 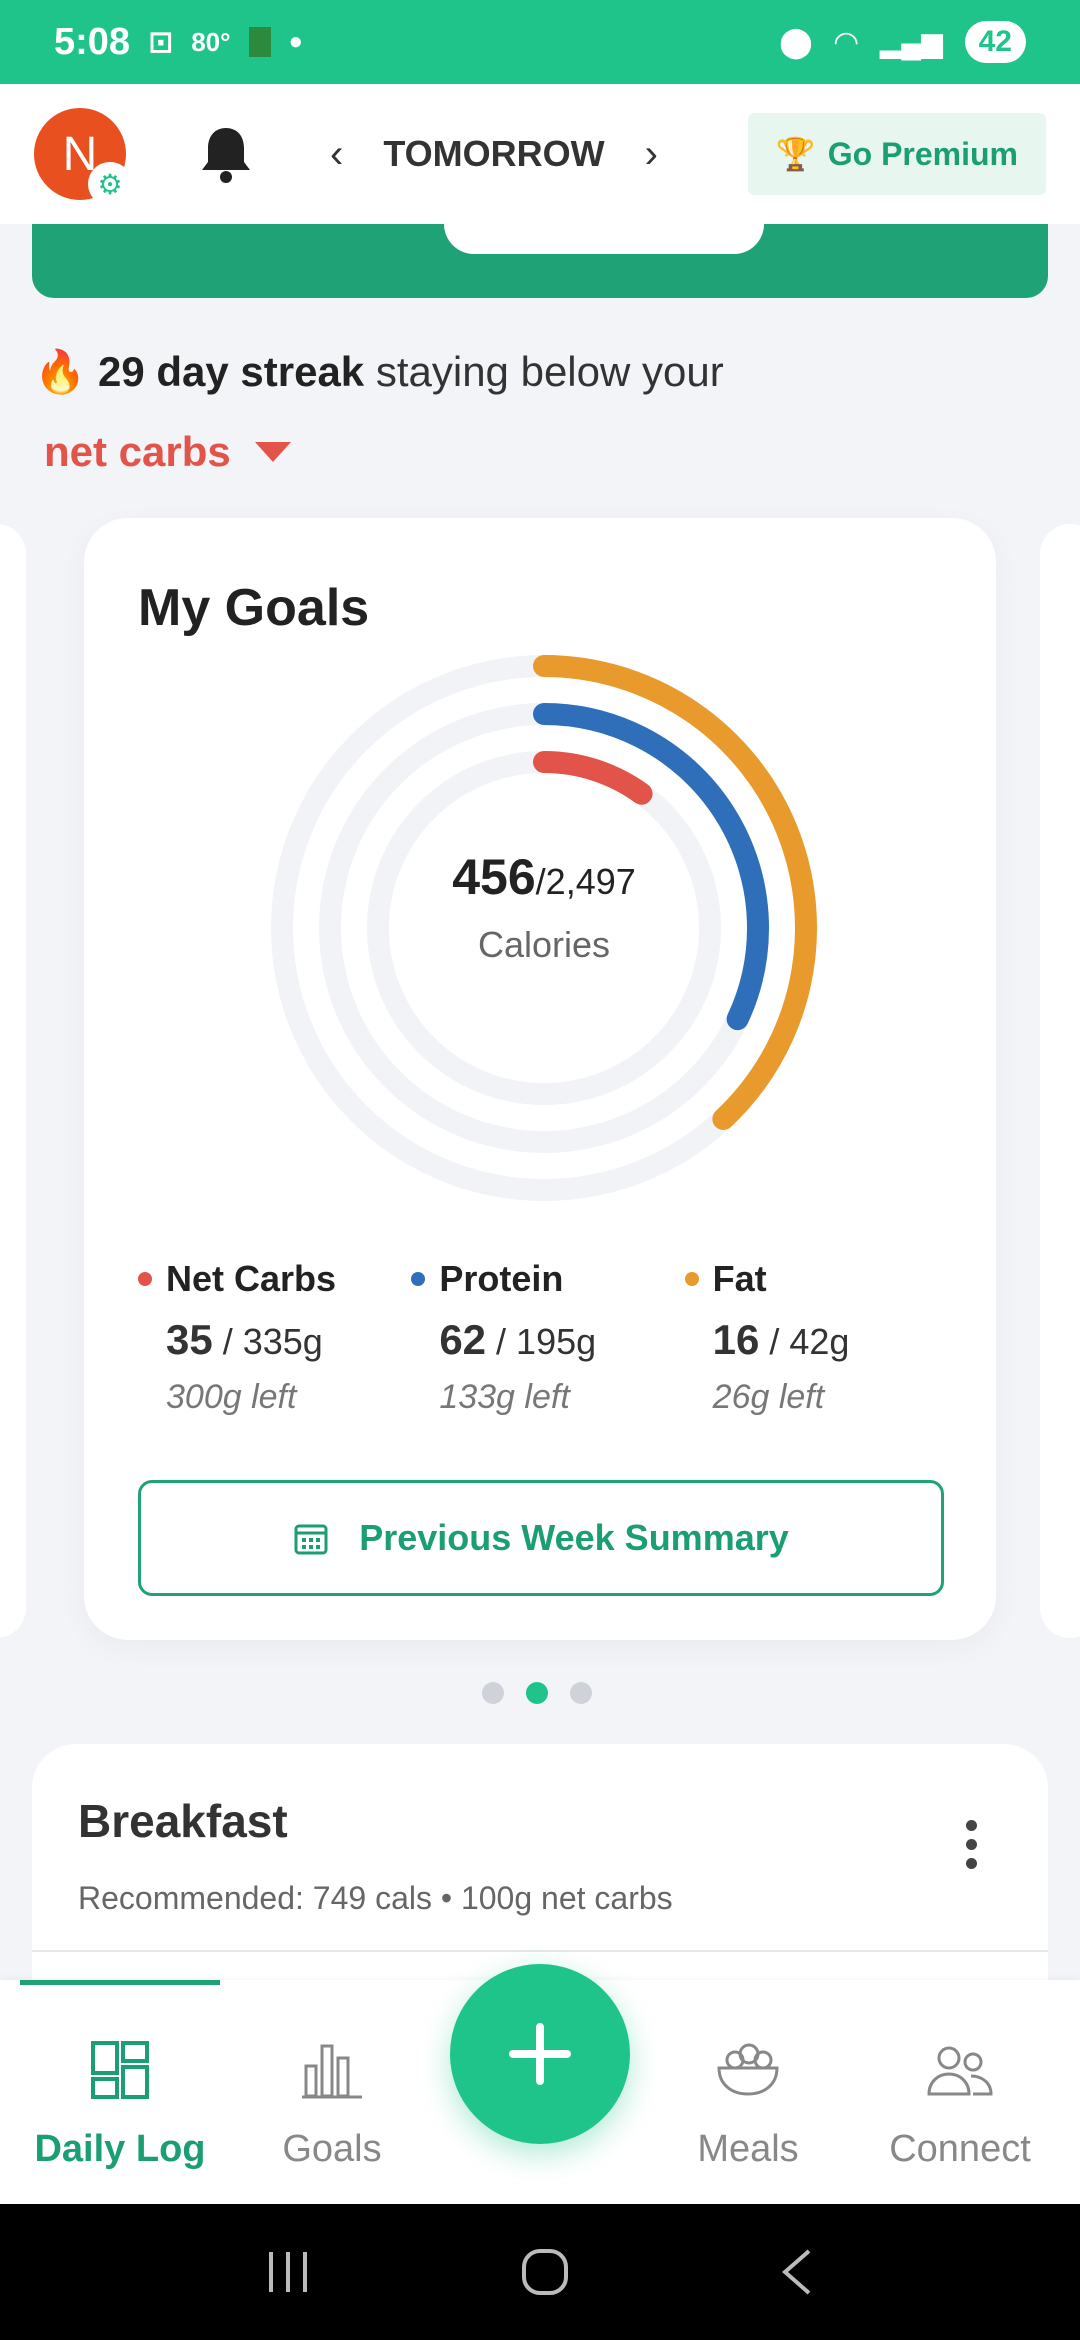 I want to click on macro-goal: / 335g, so click(x=267, y=1341).